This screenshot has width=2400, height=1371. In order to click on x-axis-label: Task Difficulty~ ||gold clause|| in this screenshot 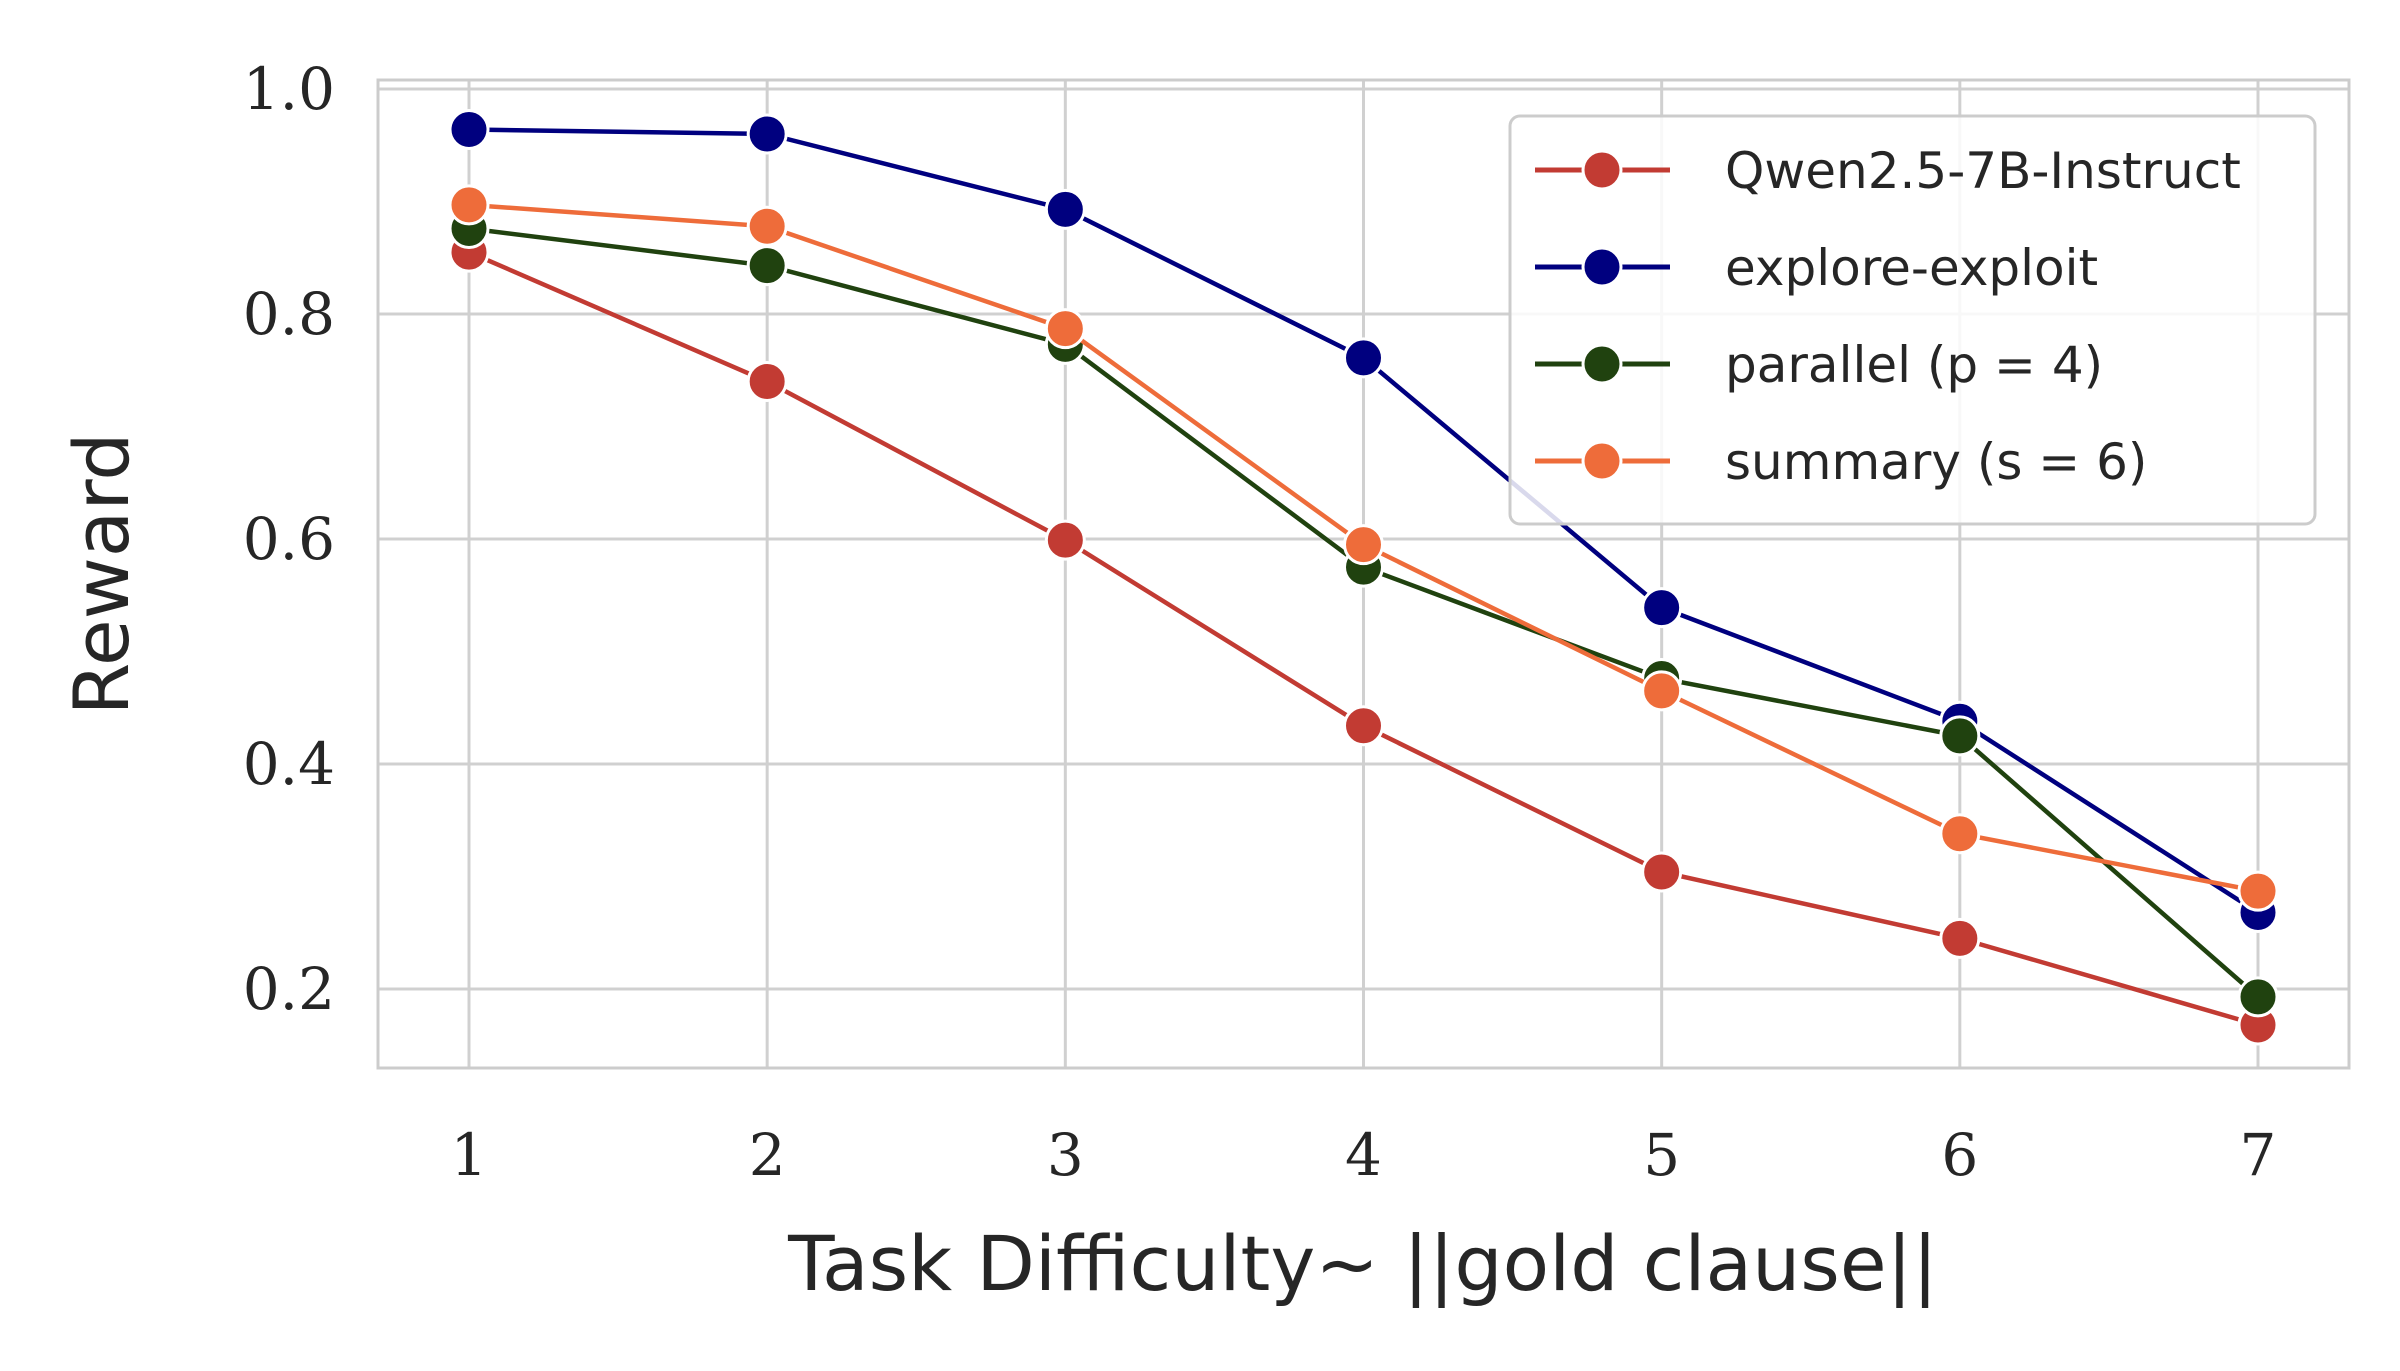, I will do `click(1362, 1264)`.